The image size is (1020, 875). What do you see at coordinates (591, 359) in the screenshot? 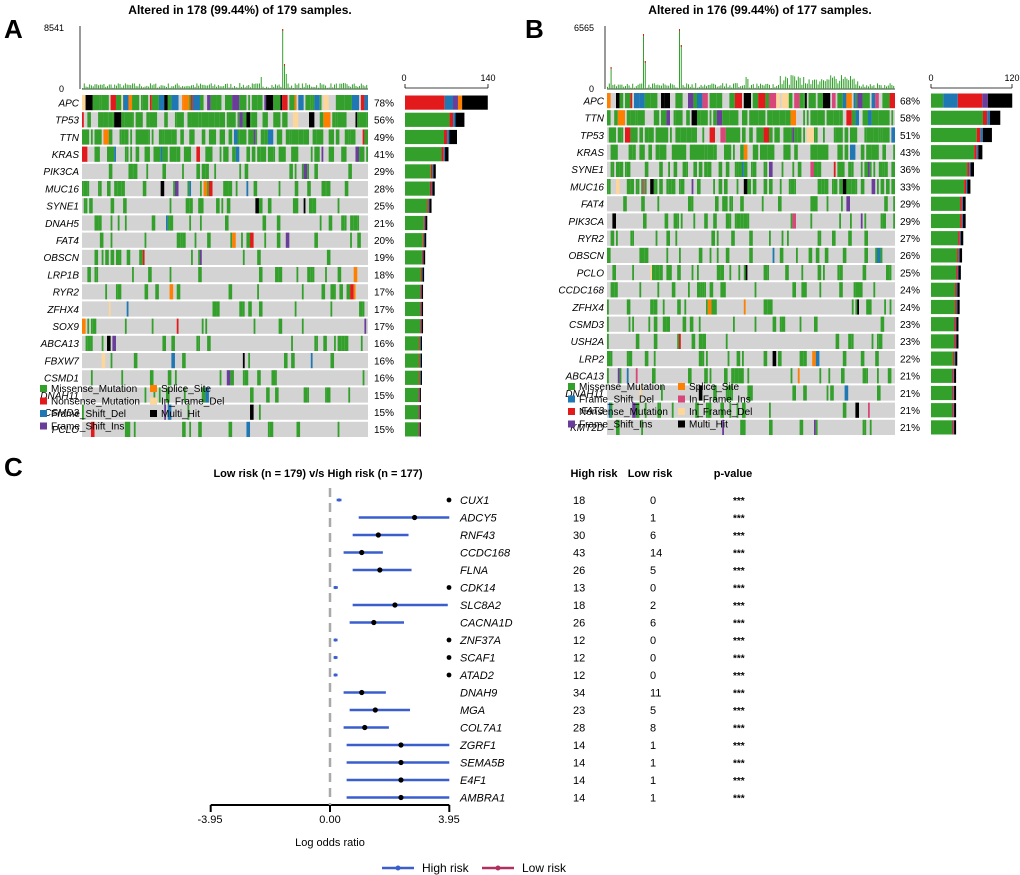
I see `b-gene-LRP2: LRP2` at bounding box center [591, 359].